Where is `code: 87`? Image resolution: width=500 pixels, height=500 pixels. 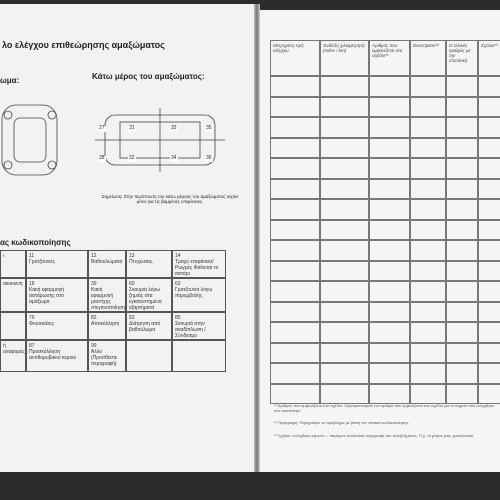 code: 87 is located at coordinates (32, 346).